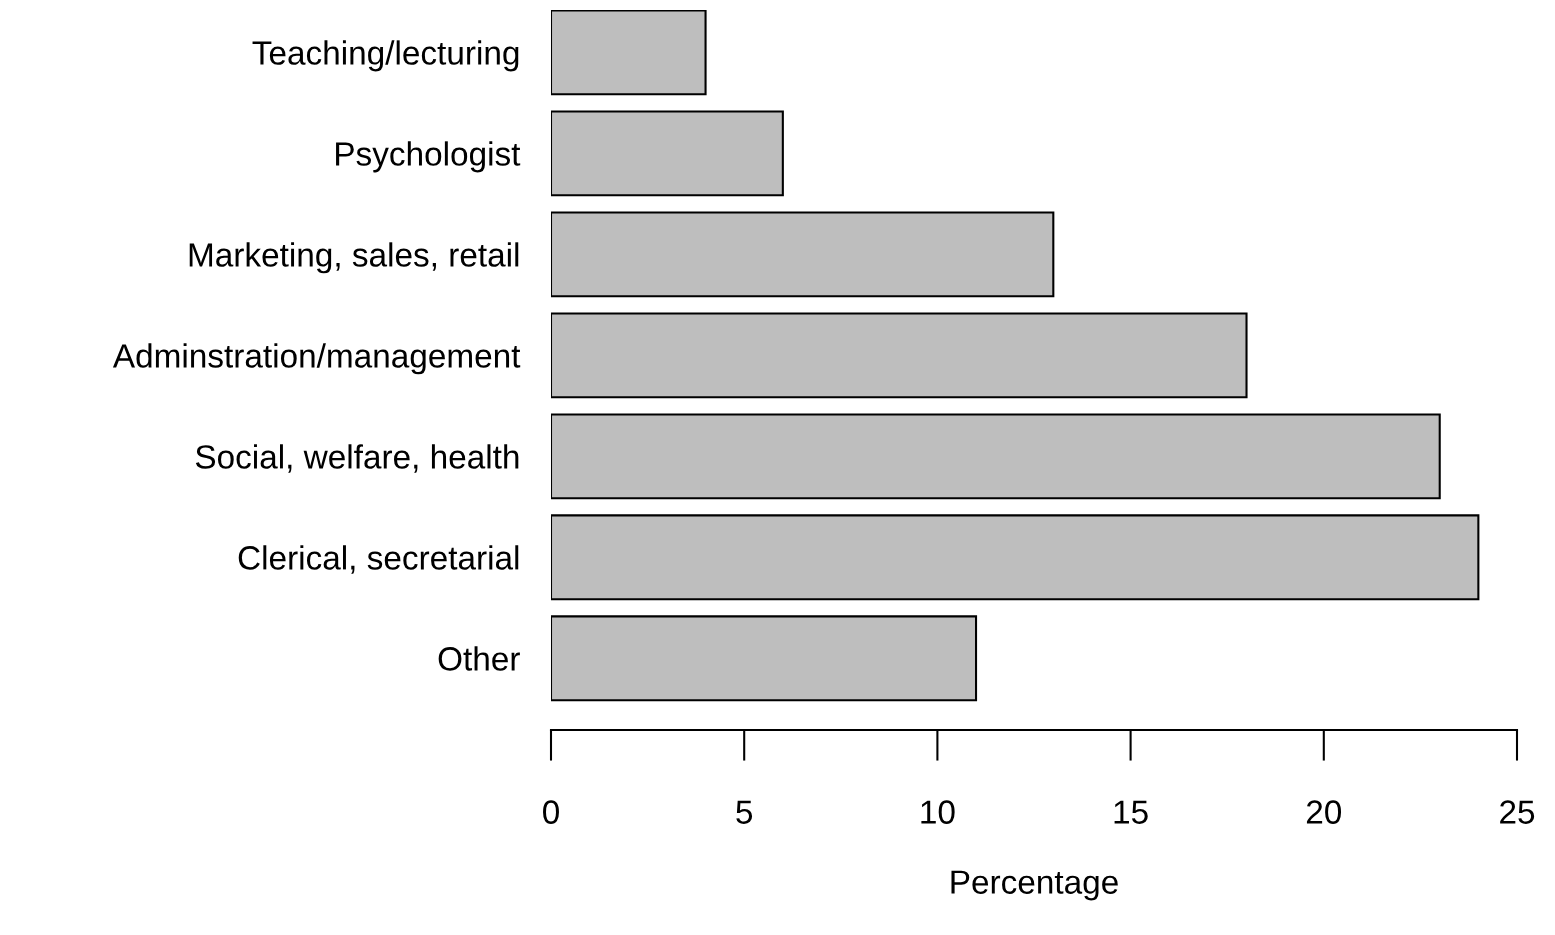 The height and width of the screenshot is (935, 1555). What do you see at coordinates (551, 812) in the screenshot?
I see `x-tick-label: 0` at bounding box center [551, 812].